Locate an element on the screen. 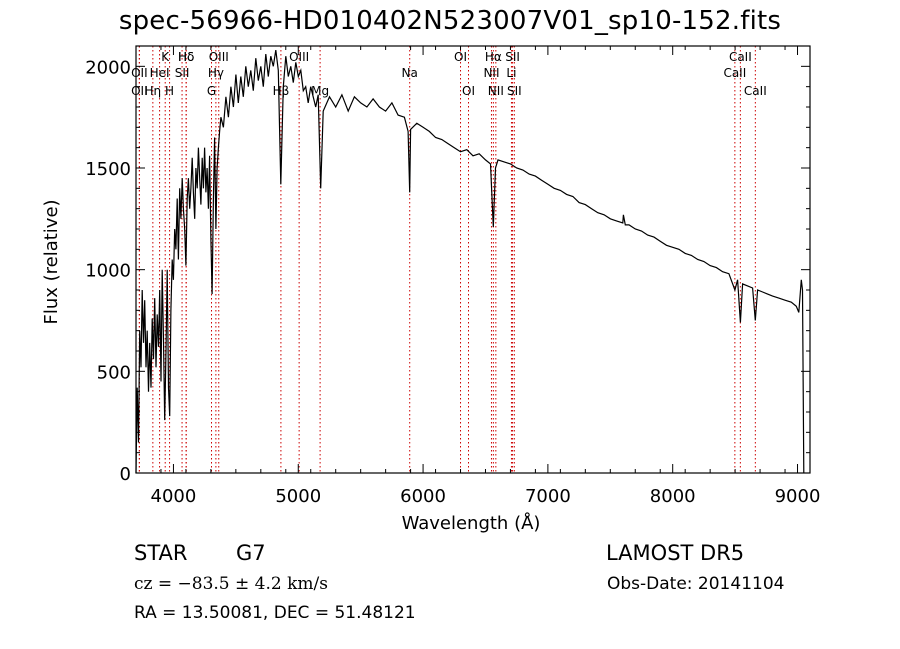 Image resolution: width=900 pixels, height=649 pixels. x-tick-label: 5000 is located at coordinates (298, 496).